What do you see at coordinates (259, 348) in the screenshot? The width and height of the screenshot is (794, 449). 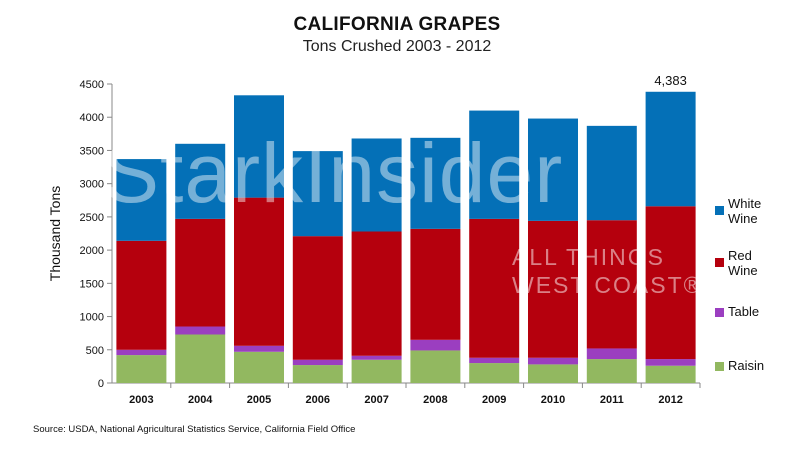 I see `bar-table-2005` at bounding box center [259, 348].